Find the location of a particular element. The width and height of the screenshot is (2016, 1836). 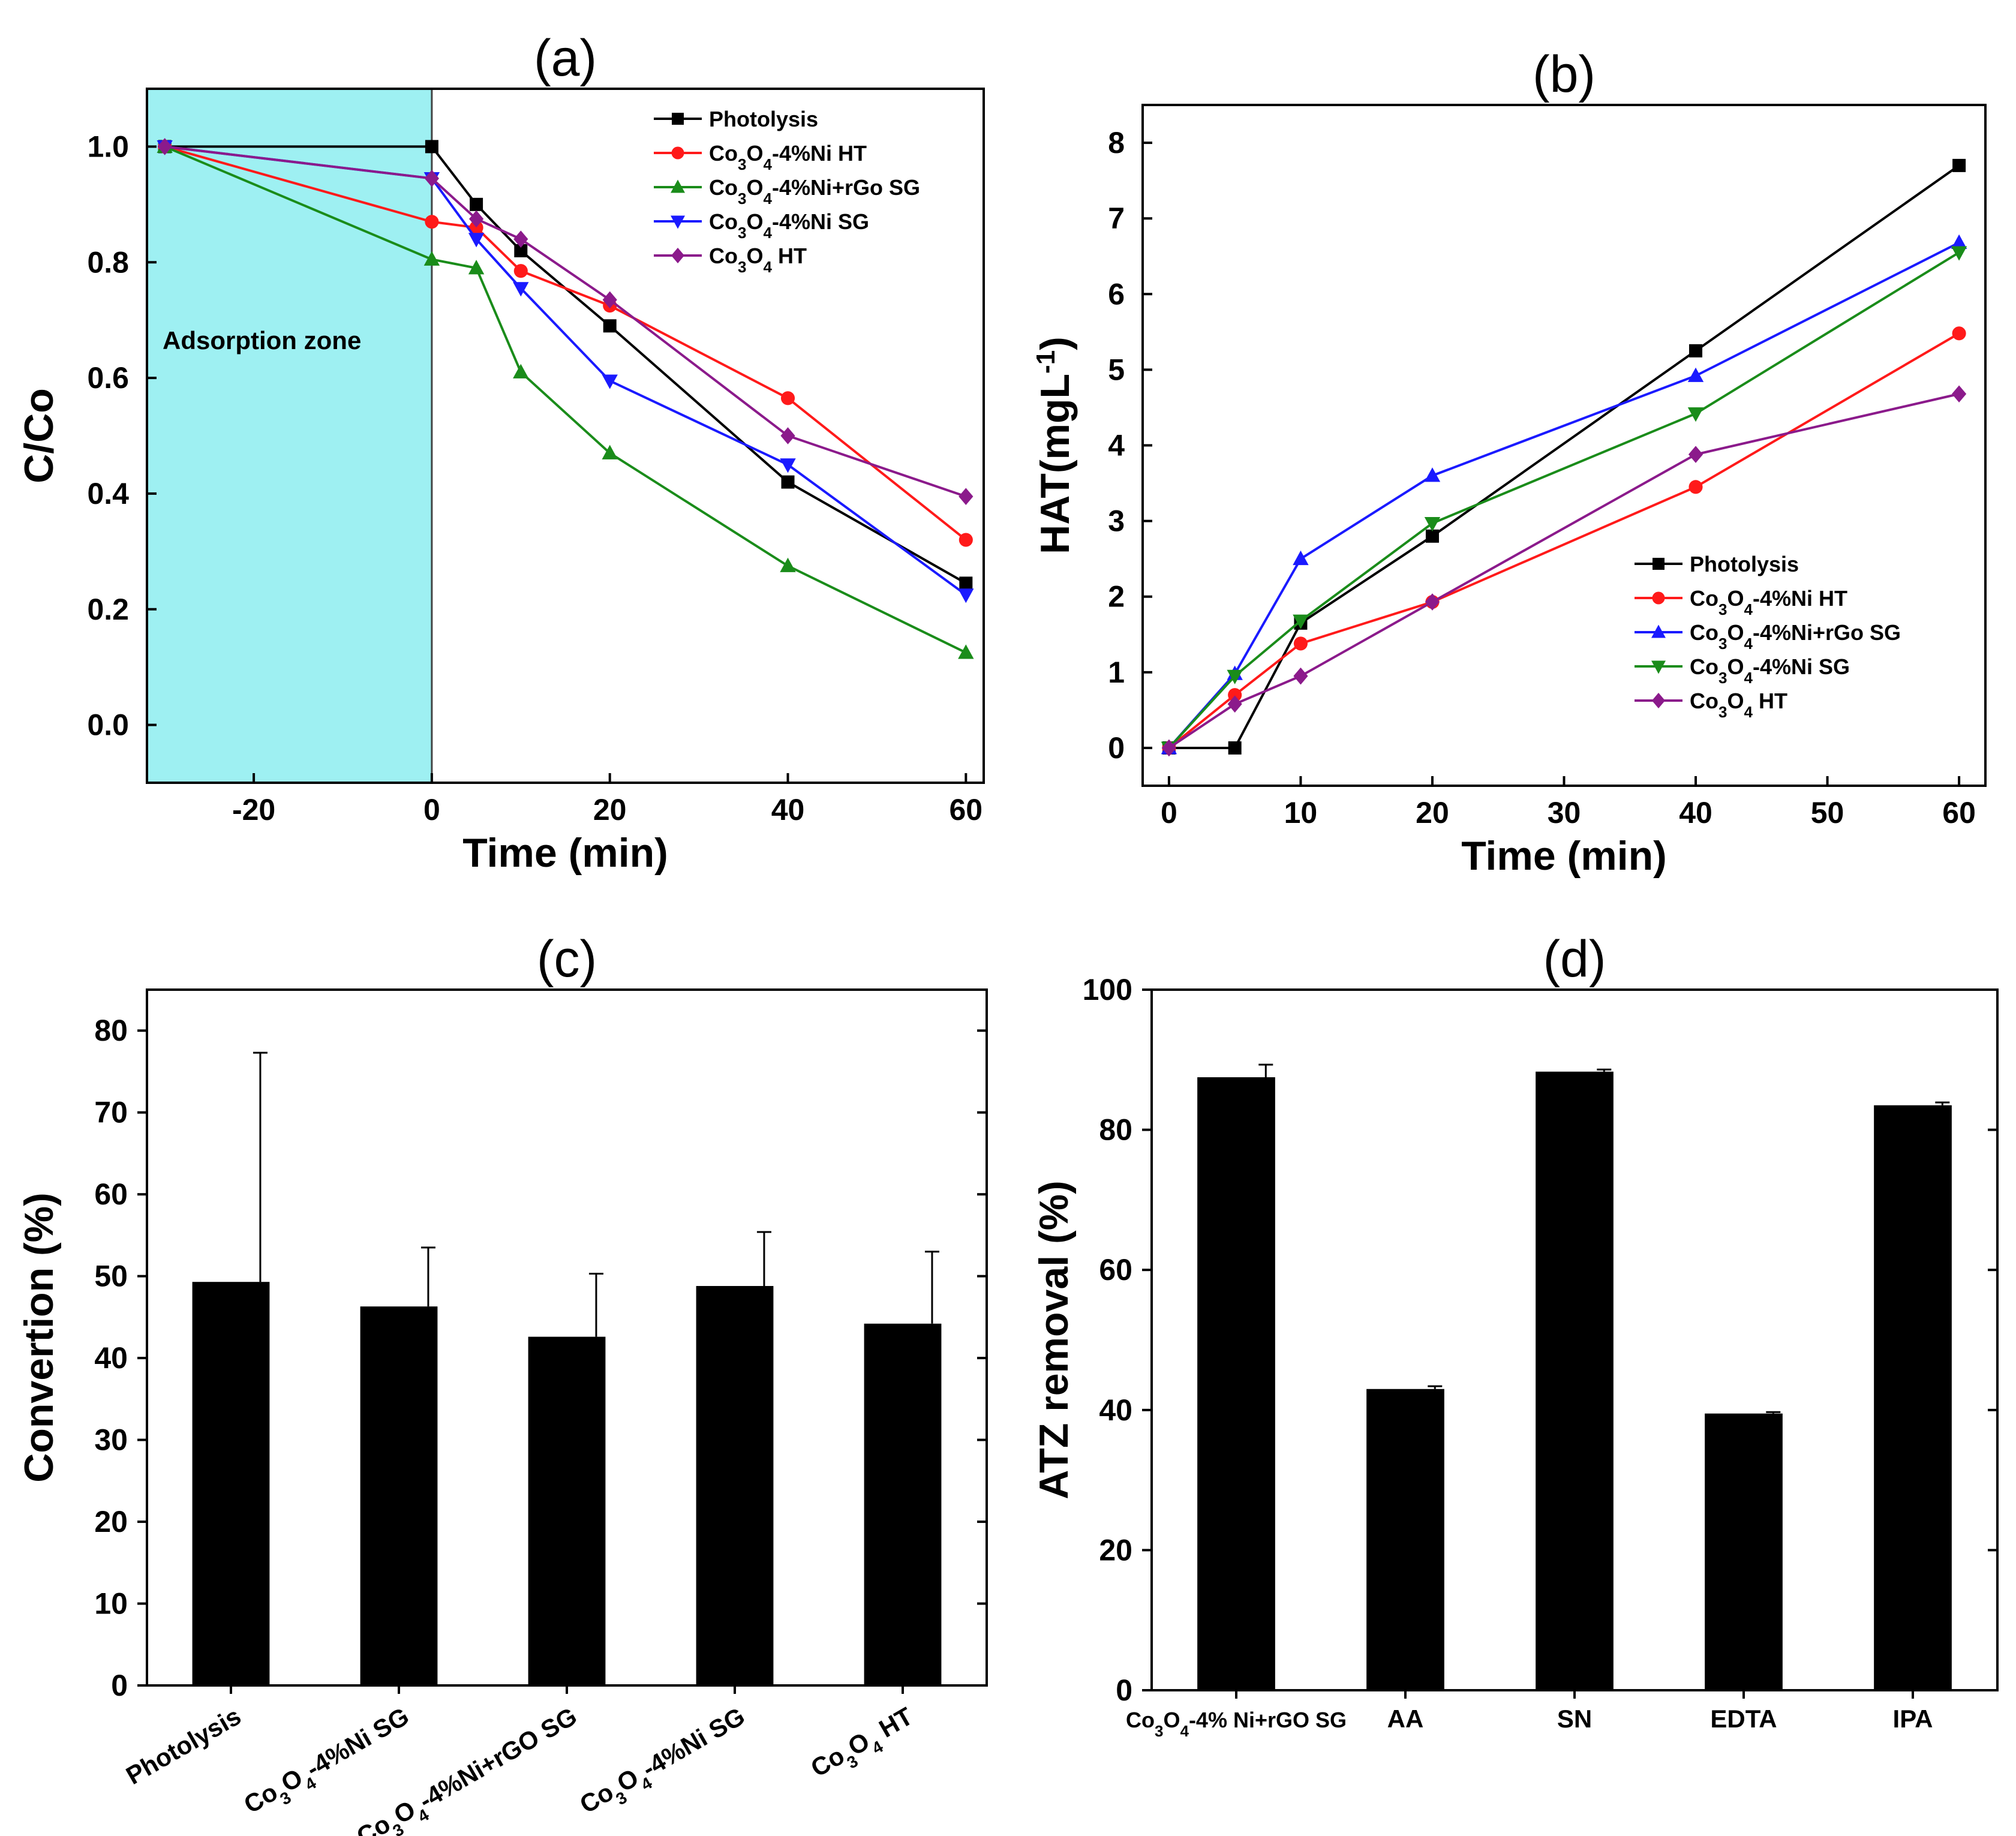

x-category-text-part: EDTA is located at coordinates (1743, 1719).